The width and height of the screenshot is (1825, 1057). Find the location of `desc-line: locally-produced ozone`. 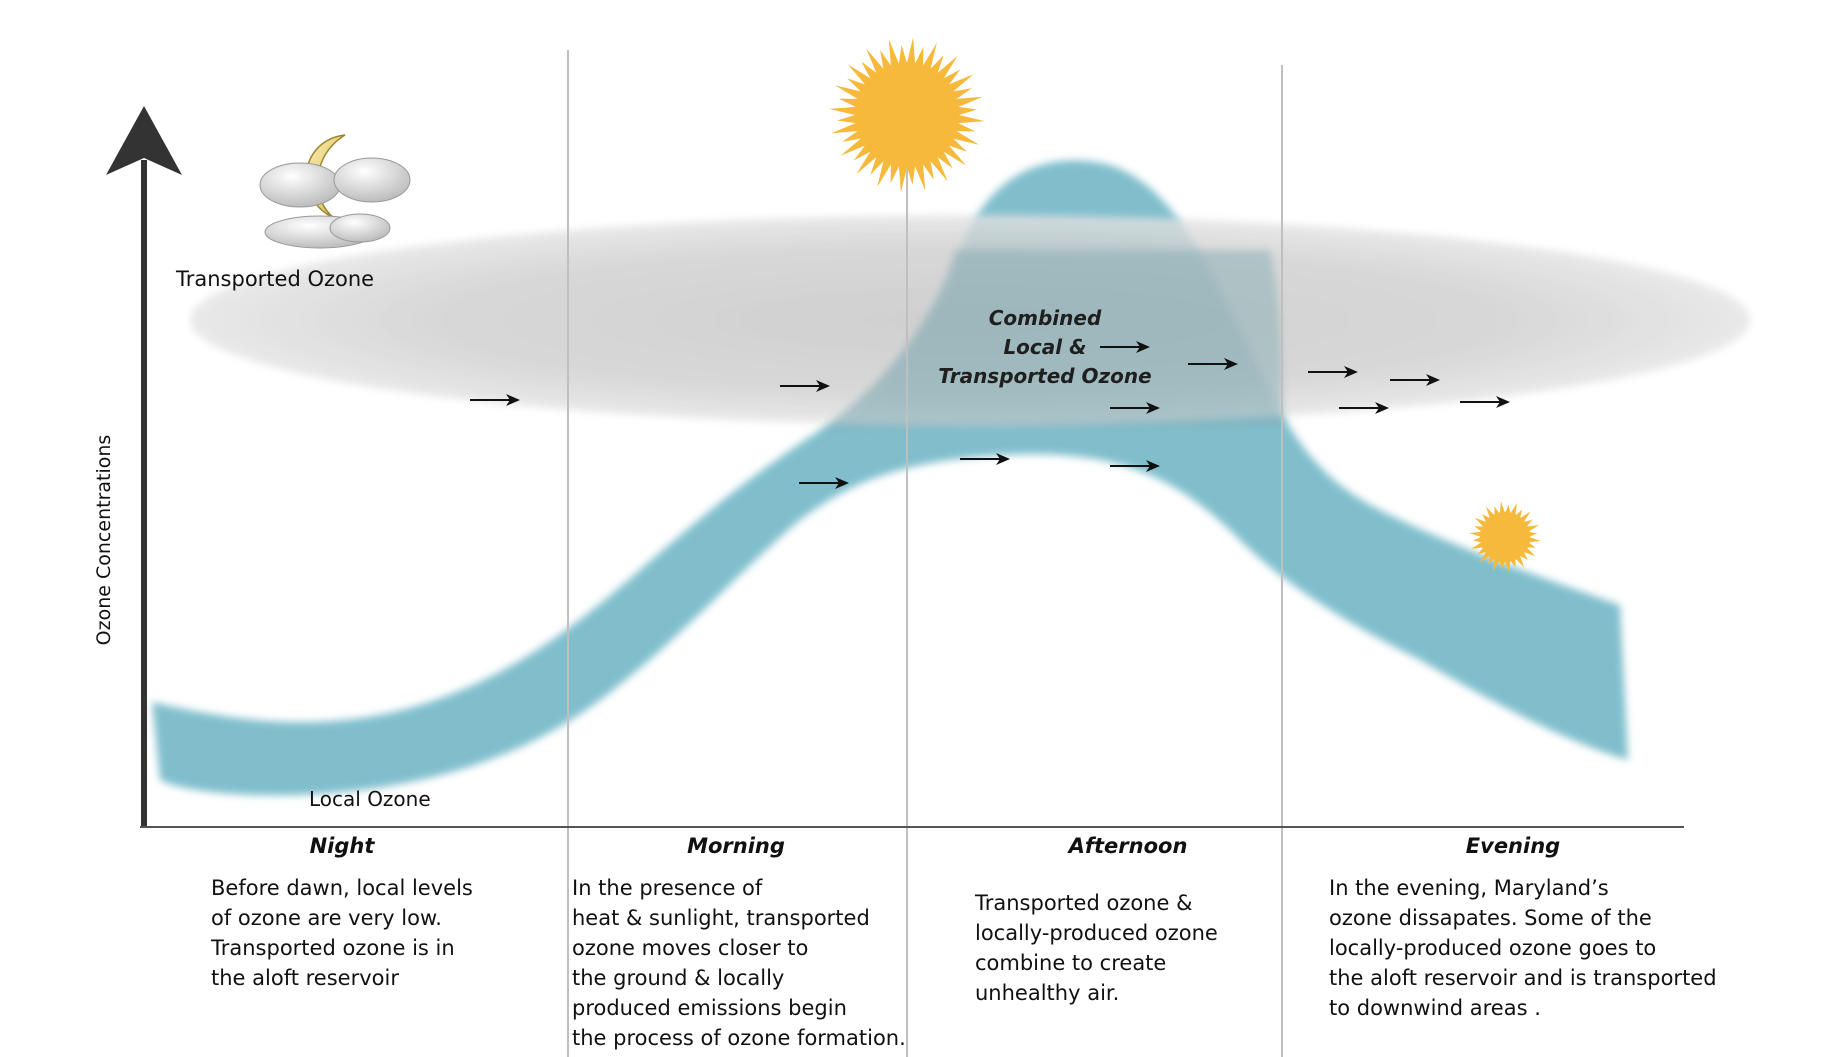

desc-line: locally-produced ozone is located at coordinates (1096, 933).